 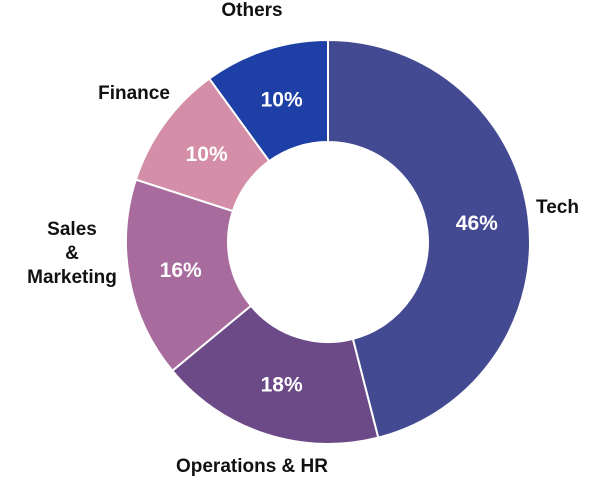 I want to click on category-label-line: Marketing, so click(x=72, y=277).